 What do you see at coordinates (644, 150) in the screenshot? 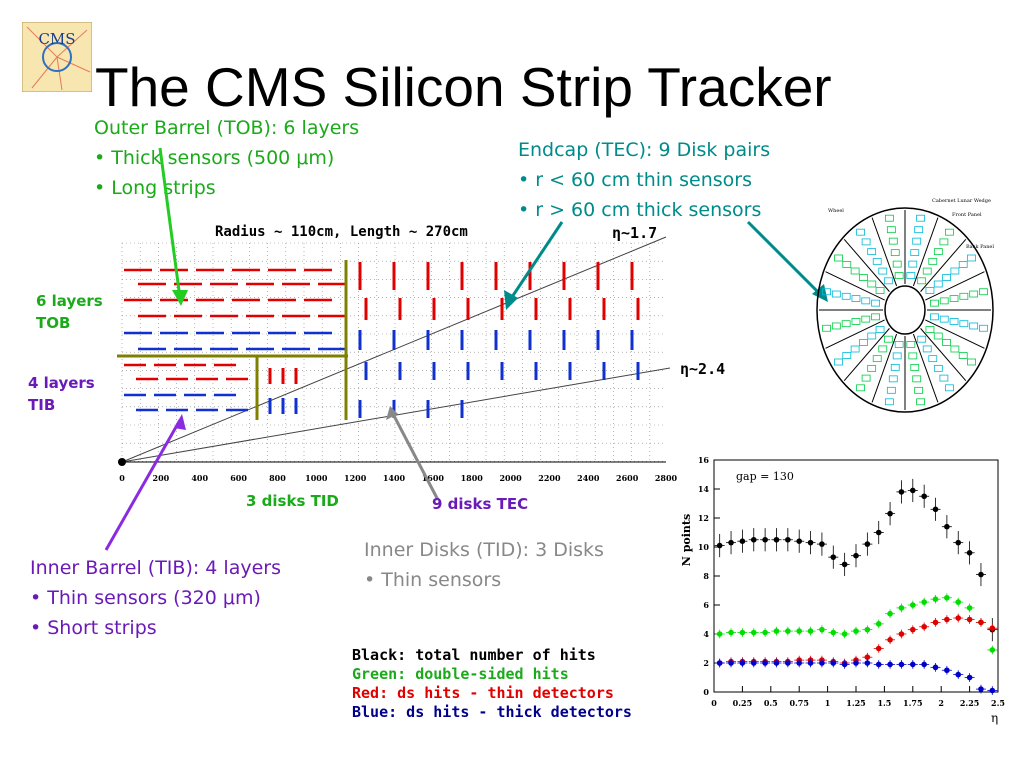
I see `tec-heading: Endcap (TEC): 9 Disk pairs` at bounding box center [644, 150].